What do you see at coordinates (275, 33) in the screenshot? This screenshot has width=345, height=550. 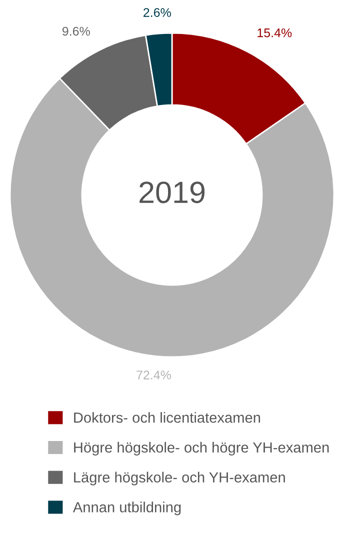 I see `data-label: 15.4%` at bounding box center [275, 33].